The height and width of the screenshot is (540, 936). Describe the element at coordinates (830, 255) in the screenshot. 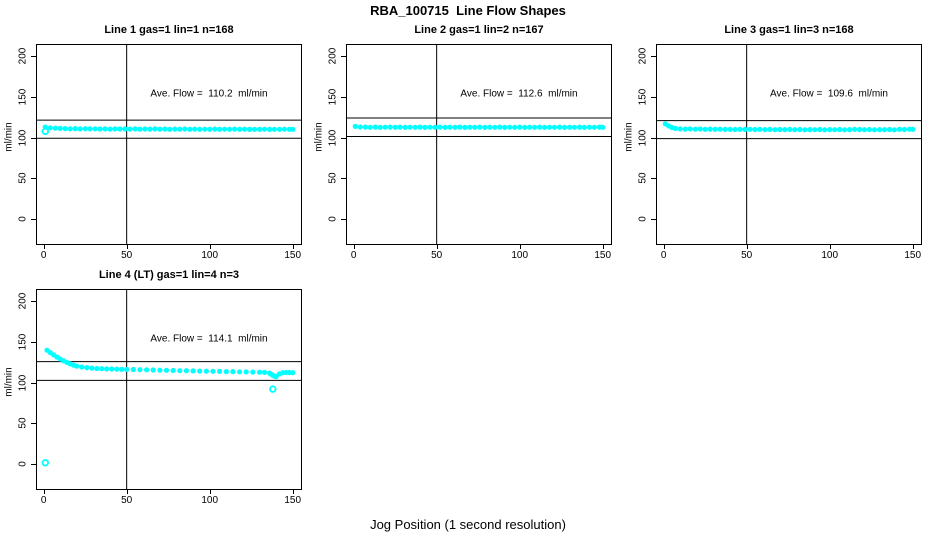

I see `x-tick-label: 100` at that location.